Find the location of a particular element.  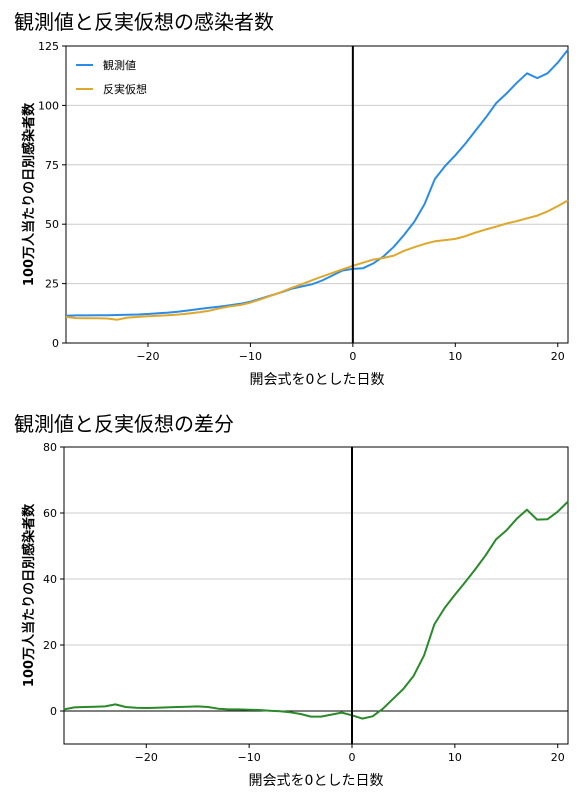

legend-label-1: 反実仮想 is located at coordinates (125, 89).